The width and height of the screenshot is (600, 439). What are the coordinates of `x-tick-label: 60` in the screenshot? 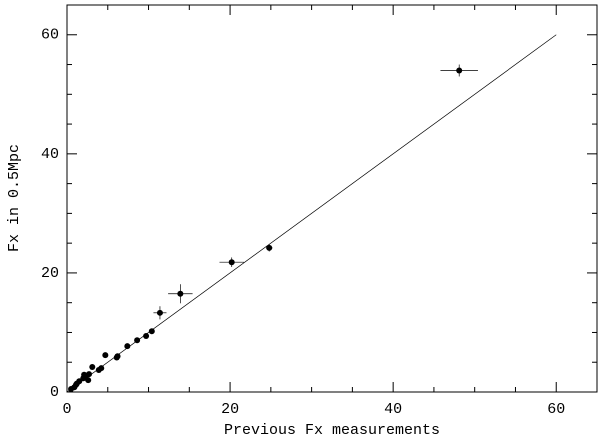 It's located at (556, 409).